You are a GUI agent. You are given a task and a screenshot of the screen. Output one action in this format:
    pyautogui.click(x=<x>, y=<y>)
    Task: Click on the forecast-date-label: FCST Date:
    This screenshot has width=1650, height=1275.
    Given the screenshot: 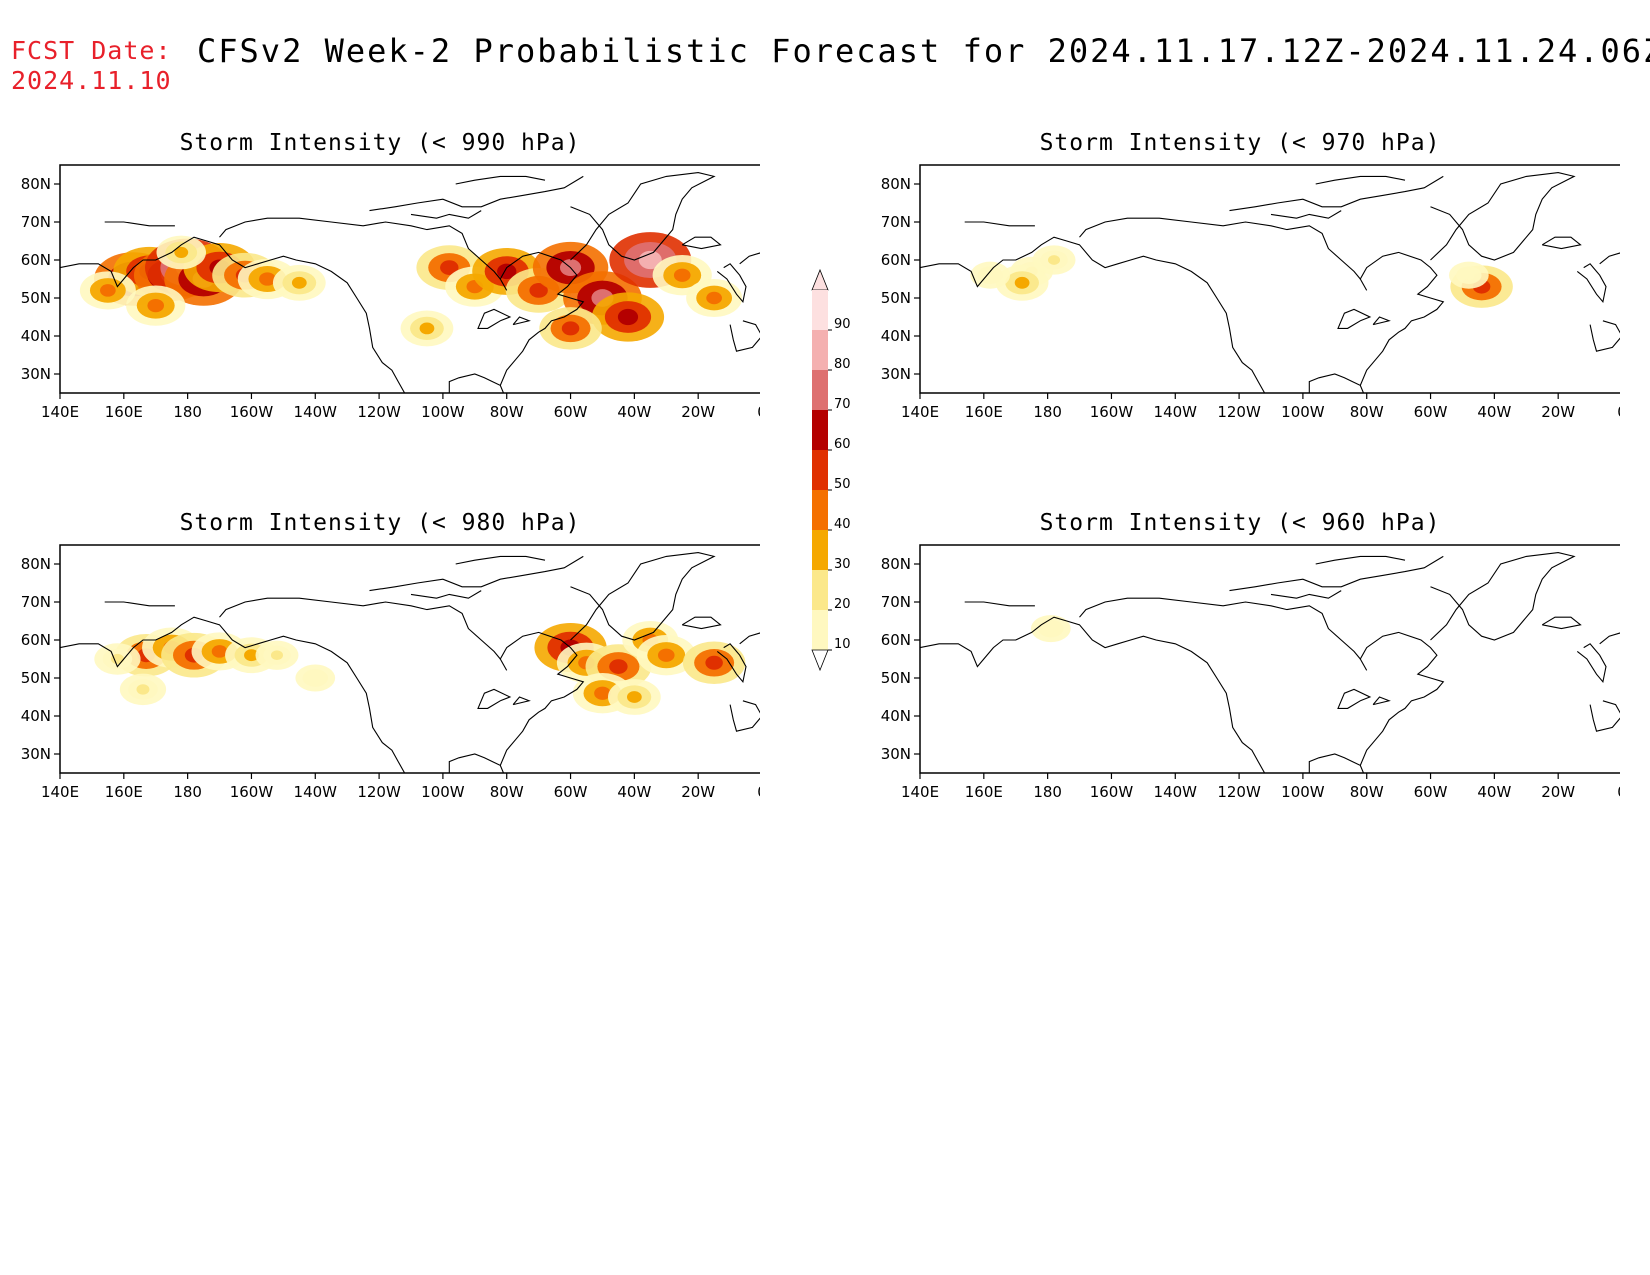 What is the action you would take?
    pyautogui.click(x=91, y=50)
    